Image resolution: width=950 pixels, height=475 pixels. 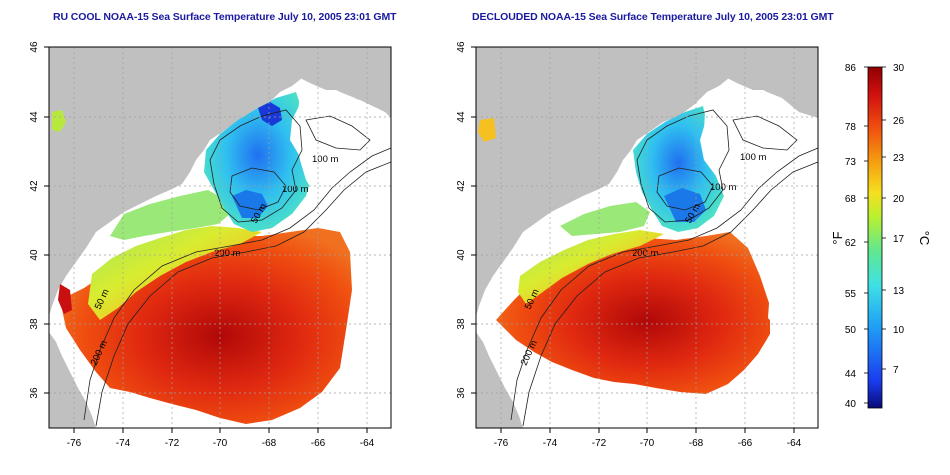 I want to click on c-tick-label: 23, so click(x=899, y=158).